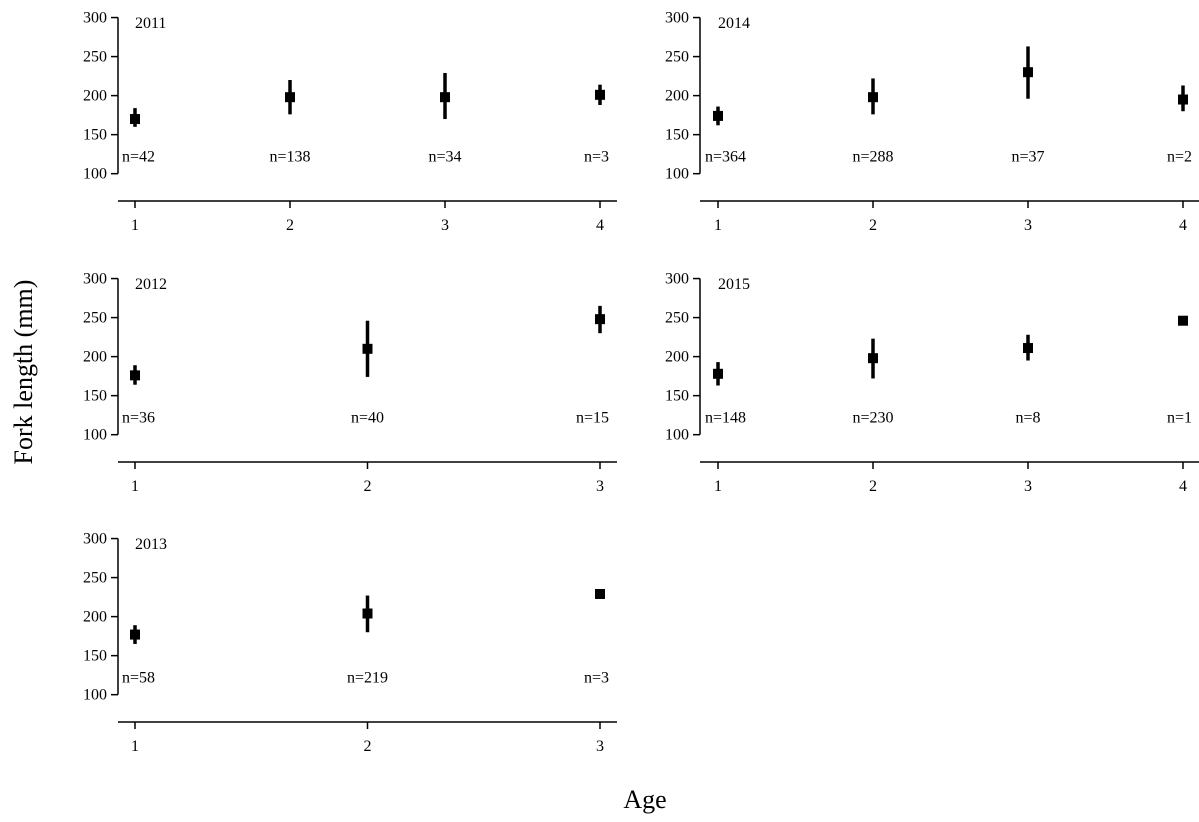 This screenshot has width=1199, height=822. I want to click on n-label: n=37, so click(1027, 157).